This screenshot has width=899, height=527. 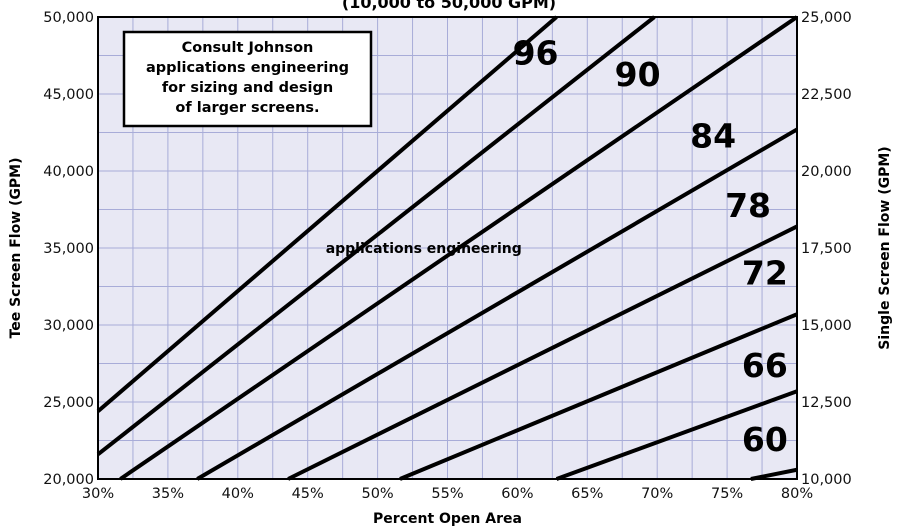 What do you see at coordinates (727, 494) in the screenshot?
I see `x-tick-label: 75%` at bounding box center [727, 494].